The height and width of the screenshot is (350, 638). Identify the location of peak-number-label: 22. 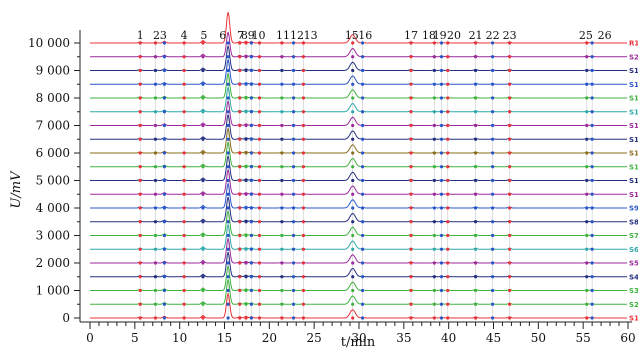
(493, 35).